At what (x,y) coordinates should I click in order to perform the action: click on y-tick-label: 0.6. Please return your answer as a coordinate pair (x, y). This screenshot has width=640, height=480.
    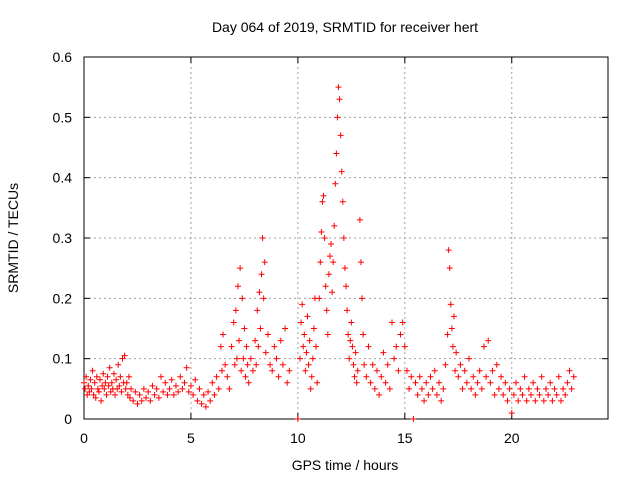
    Looking at the image, I should click on (63, 57).